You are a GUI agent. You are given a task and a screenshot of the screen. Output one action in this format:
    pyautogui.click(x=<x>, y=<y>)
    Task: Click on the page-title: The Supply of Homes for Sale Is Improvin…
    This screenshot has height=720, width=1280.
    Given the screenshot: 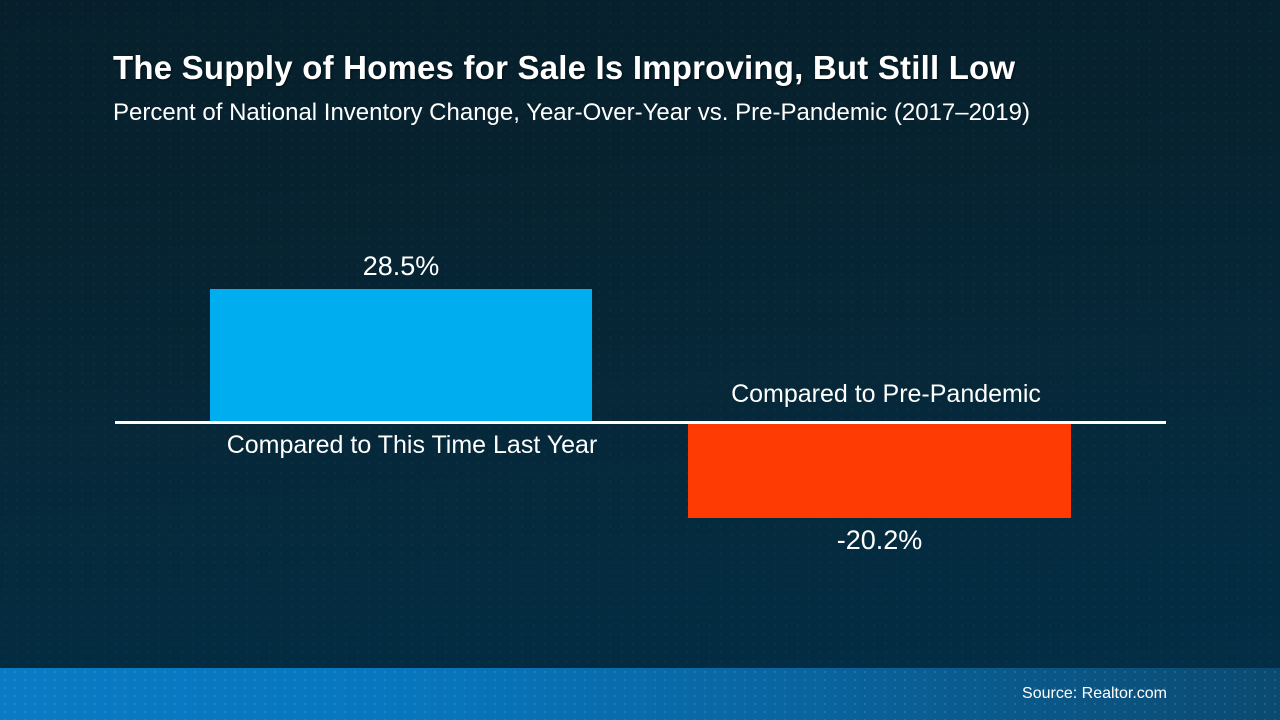 What is the action you would take?
    pyautogui.click(x=564, y=67)
    